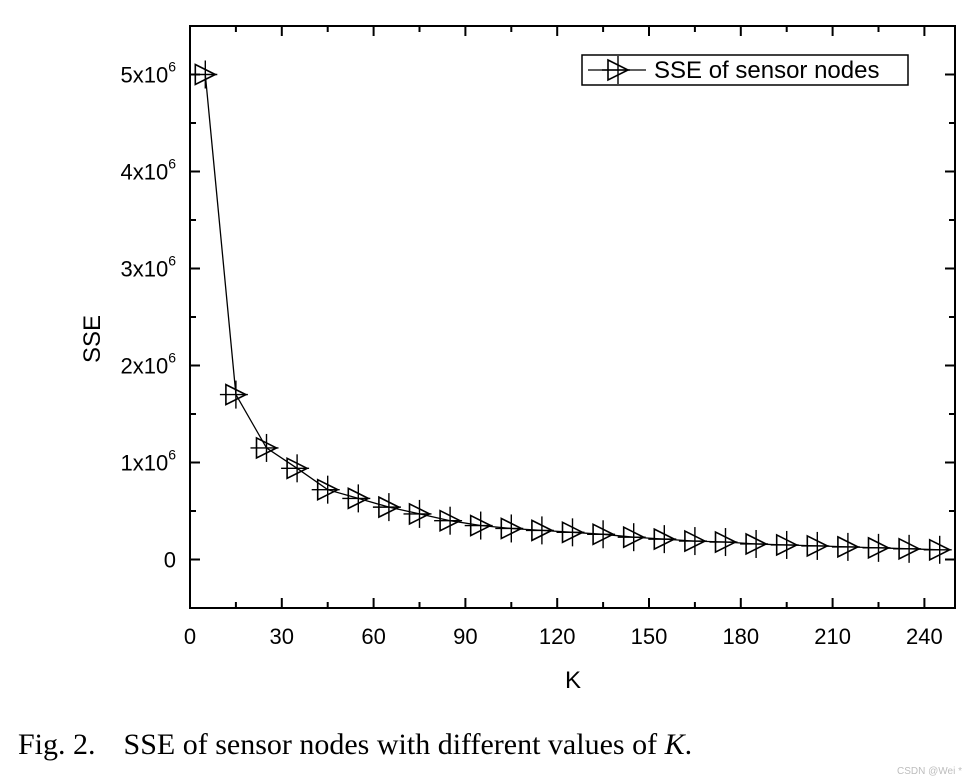 The height and width of the screenshot is (783, 970). I want to click on x-tick-label: 210, so click(832, 636).